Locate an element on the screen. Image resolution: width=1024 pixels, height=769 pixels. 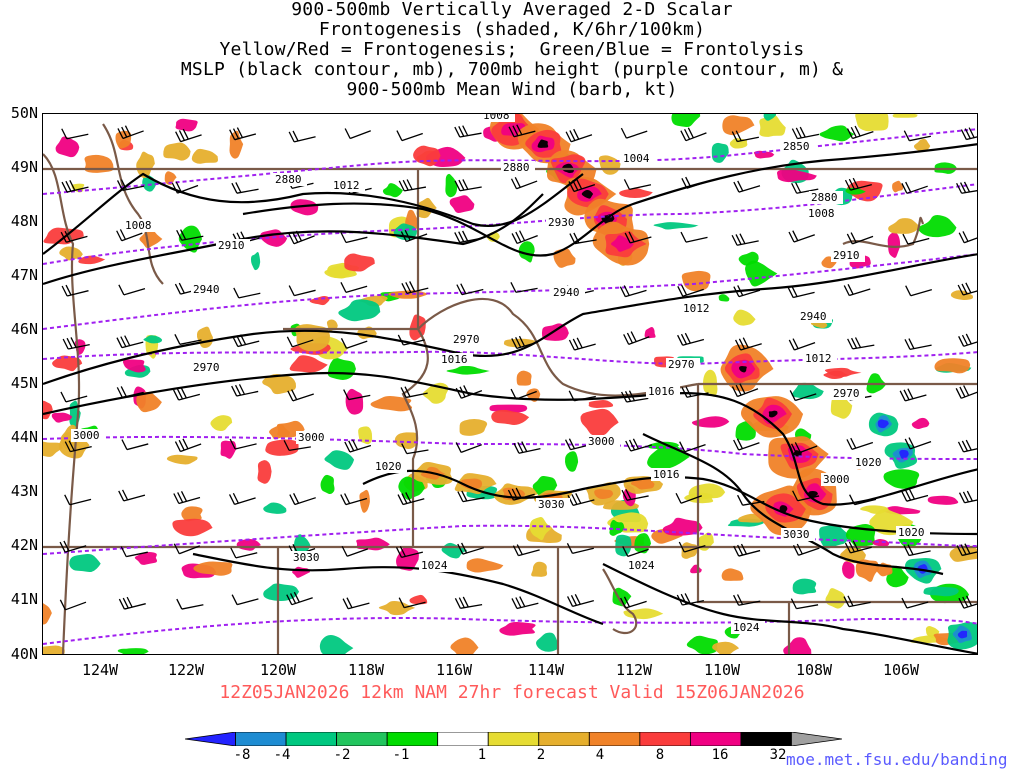
lat-label: 50N is located at coordinates (24, 113).